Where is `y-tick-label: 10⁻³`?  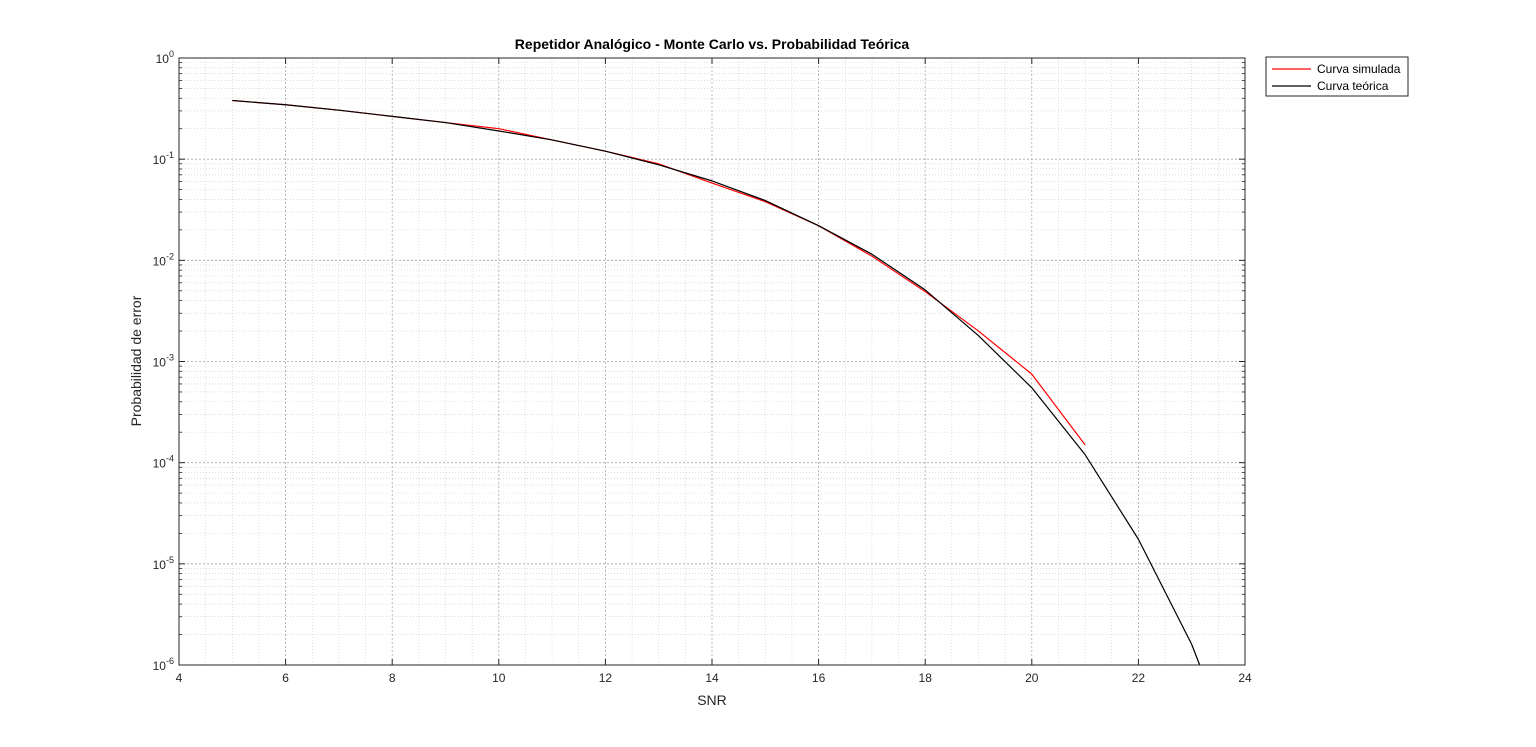
y-tick-label: 10⁻³ is located at coordinates (163, 361).